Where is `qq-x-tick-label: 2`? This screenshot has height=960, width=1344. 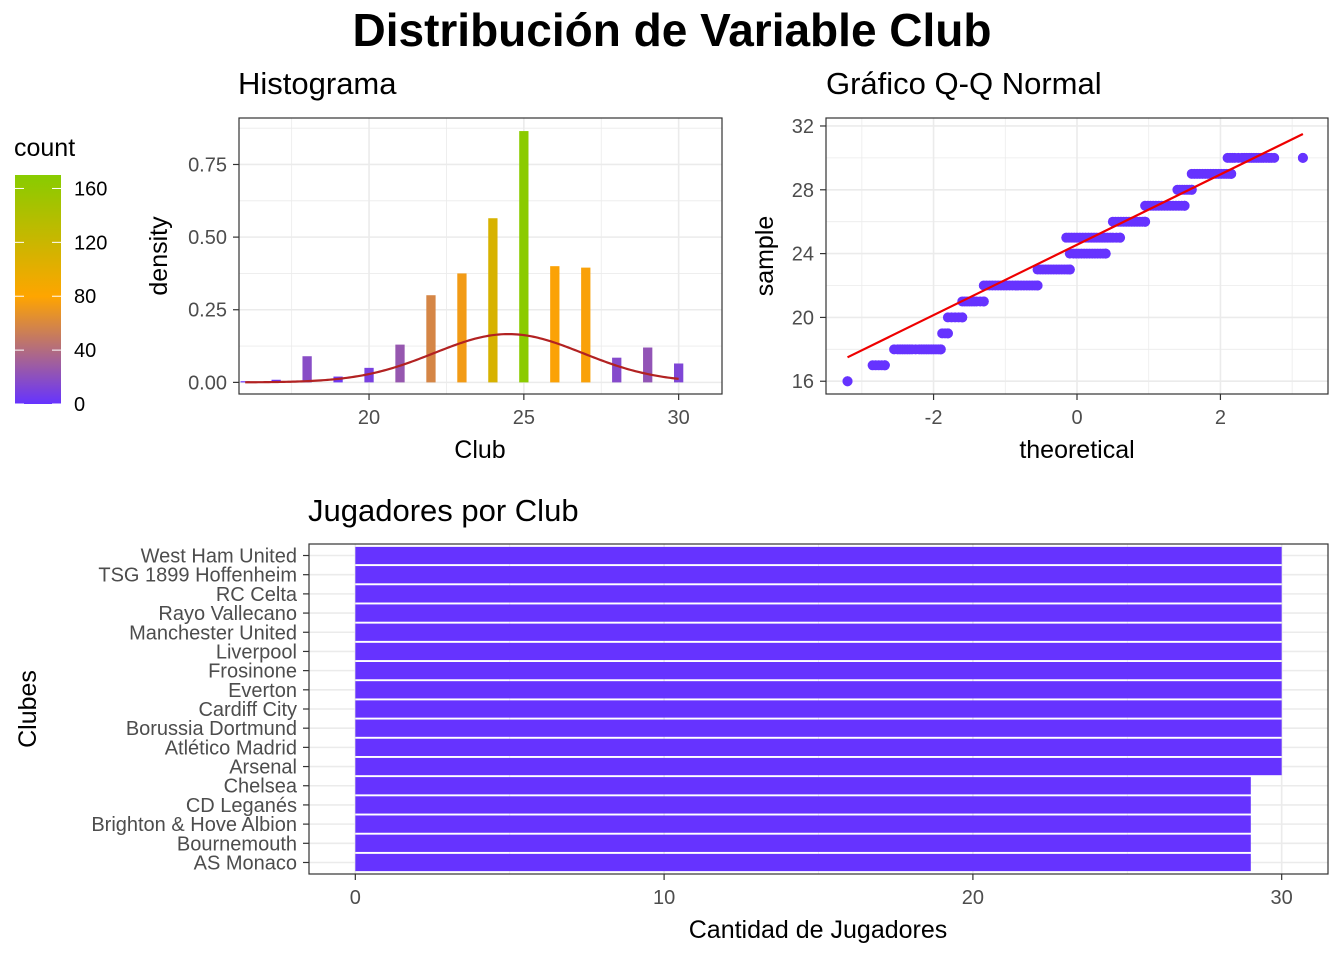 qq-x-tick-label: 2 is located at coordinates (1220, 418).